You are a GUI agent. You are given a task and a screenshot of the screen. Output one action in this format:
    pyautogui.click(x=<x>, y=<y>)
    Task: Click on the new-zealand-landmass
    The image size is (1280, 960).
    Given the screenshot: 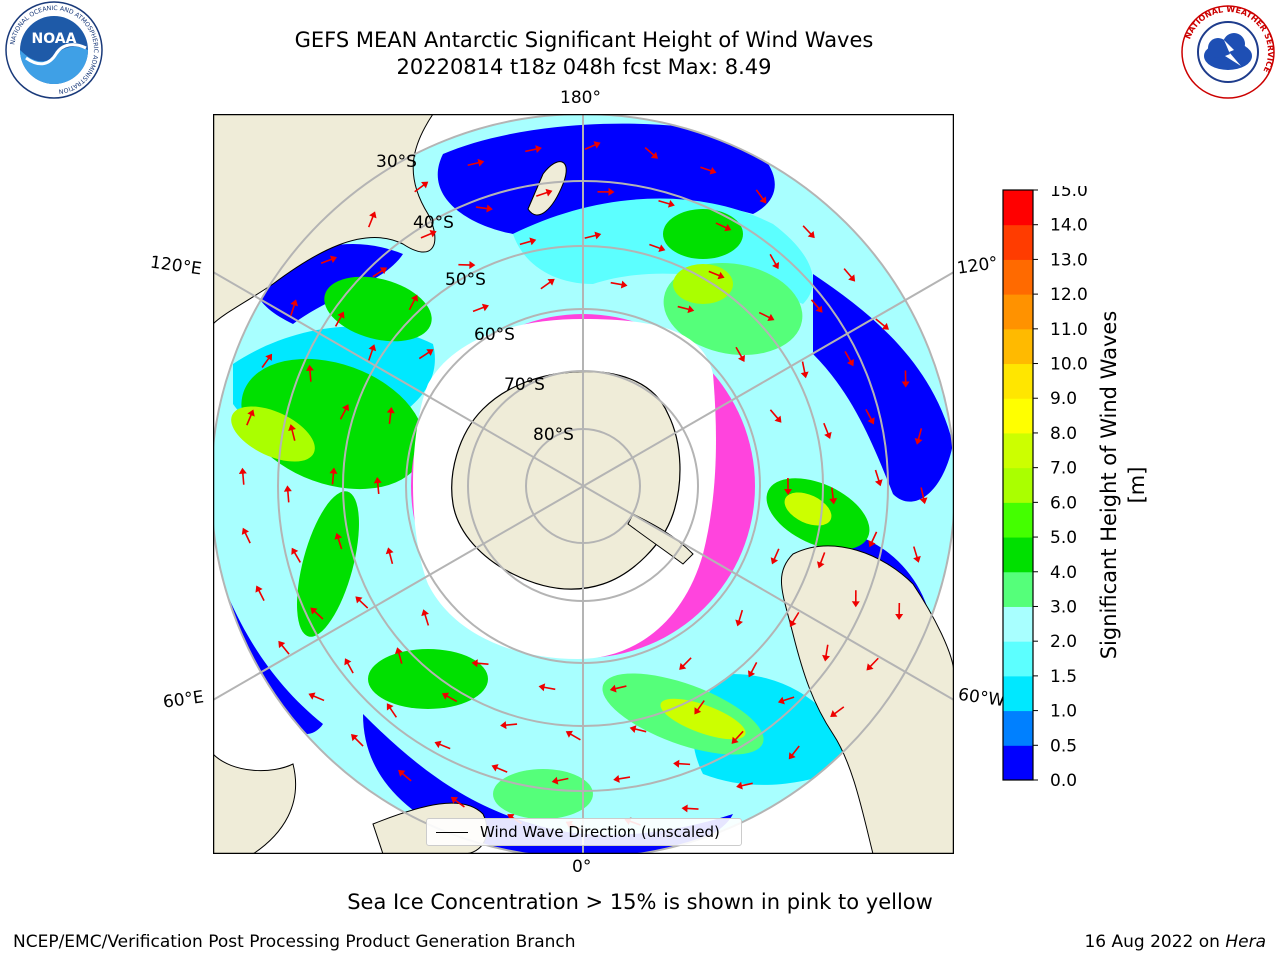 What is the action you would take?
    pyautogui.click(x=547, y=188)
    